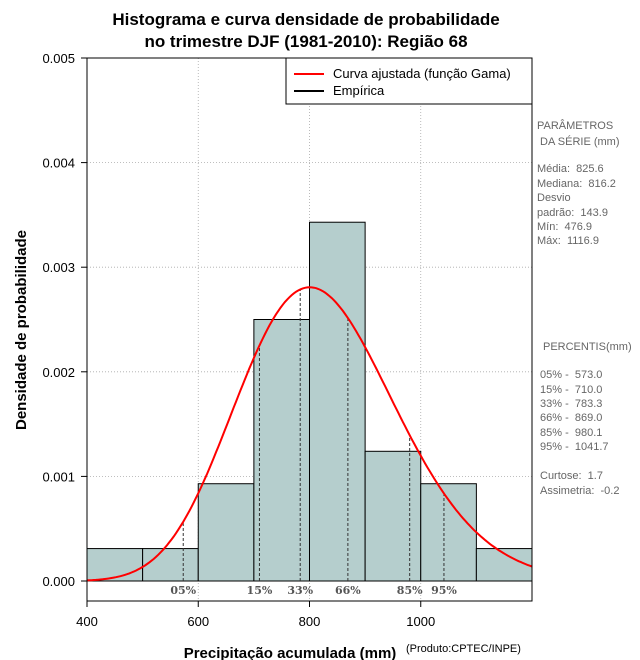  Describe the element at coordinates (58, 163) in the screenshot. I see `y-tick-label: 0.004` at that location.